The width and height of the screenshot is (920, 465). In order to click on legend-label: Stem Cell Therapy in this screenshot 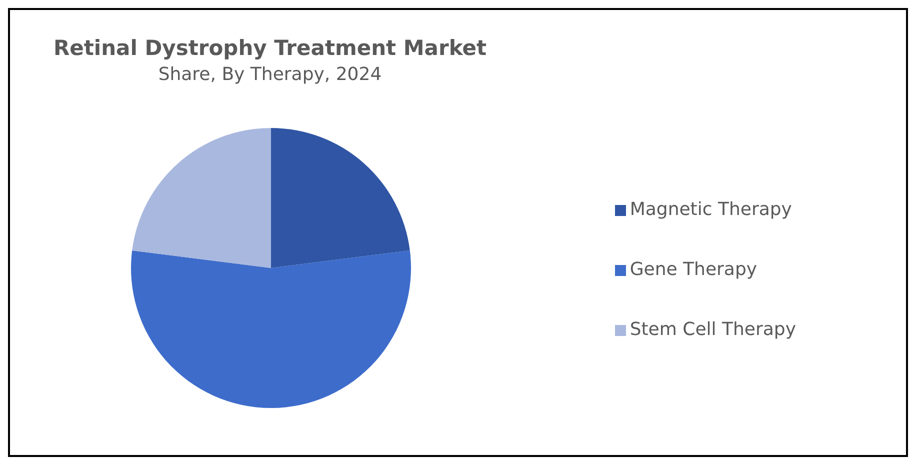, I will do `click(713, 329)`.